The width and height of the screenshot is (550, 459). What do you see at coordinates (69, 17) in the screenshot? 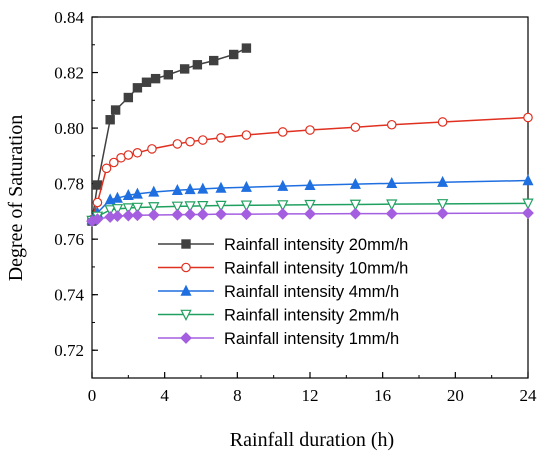
I see `y-tick-label: 0.84` at bounding box center [69, 17].